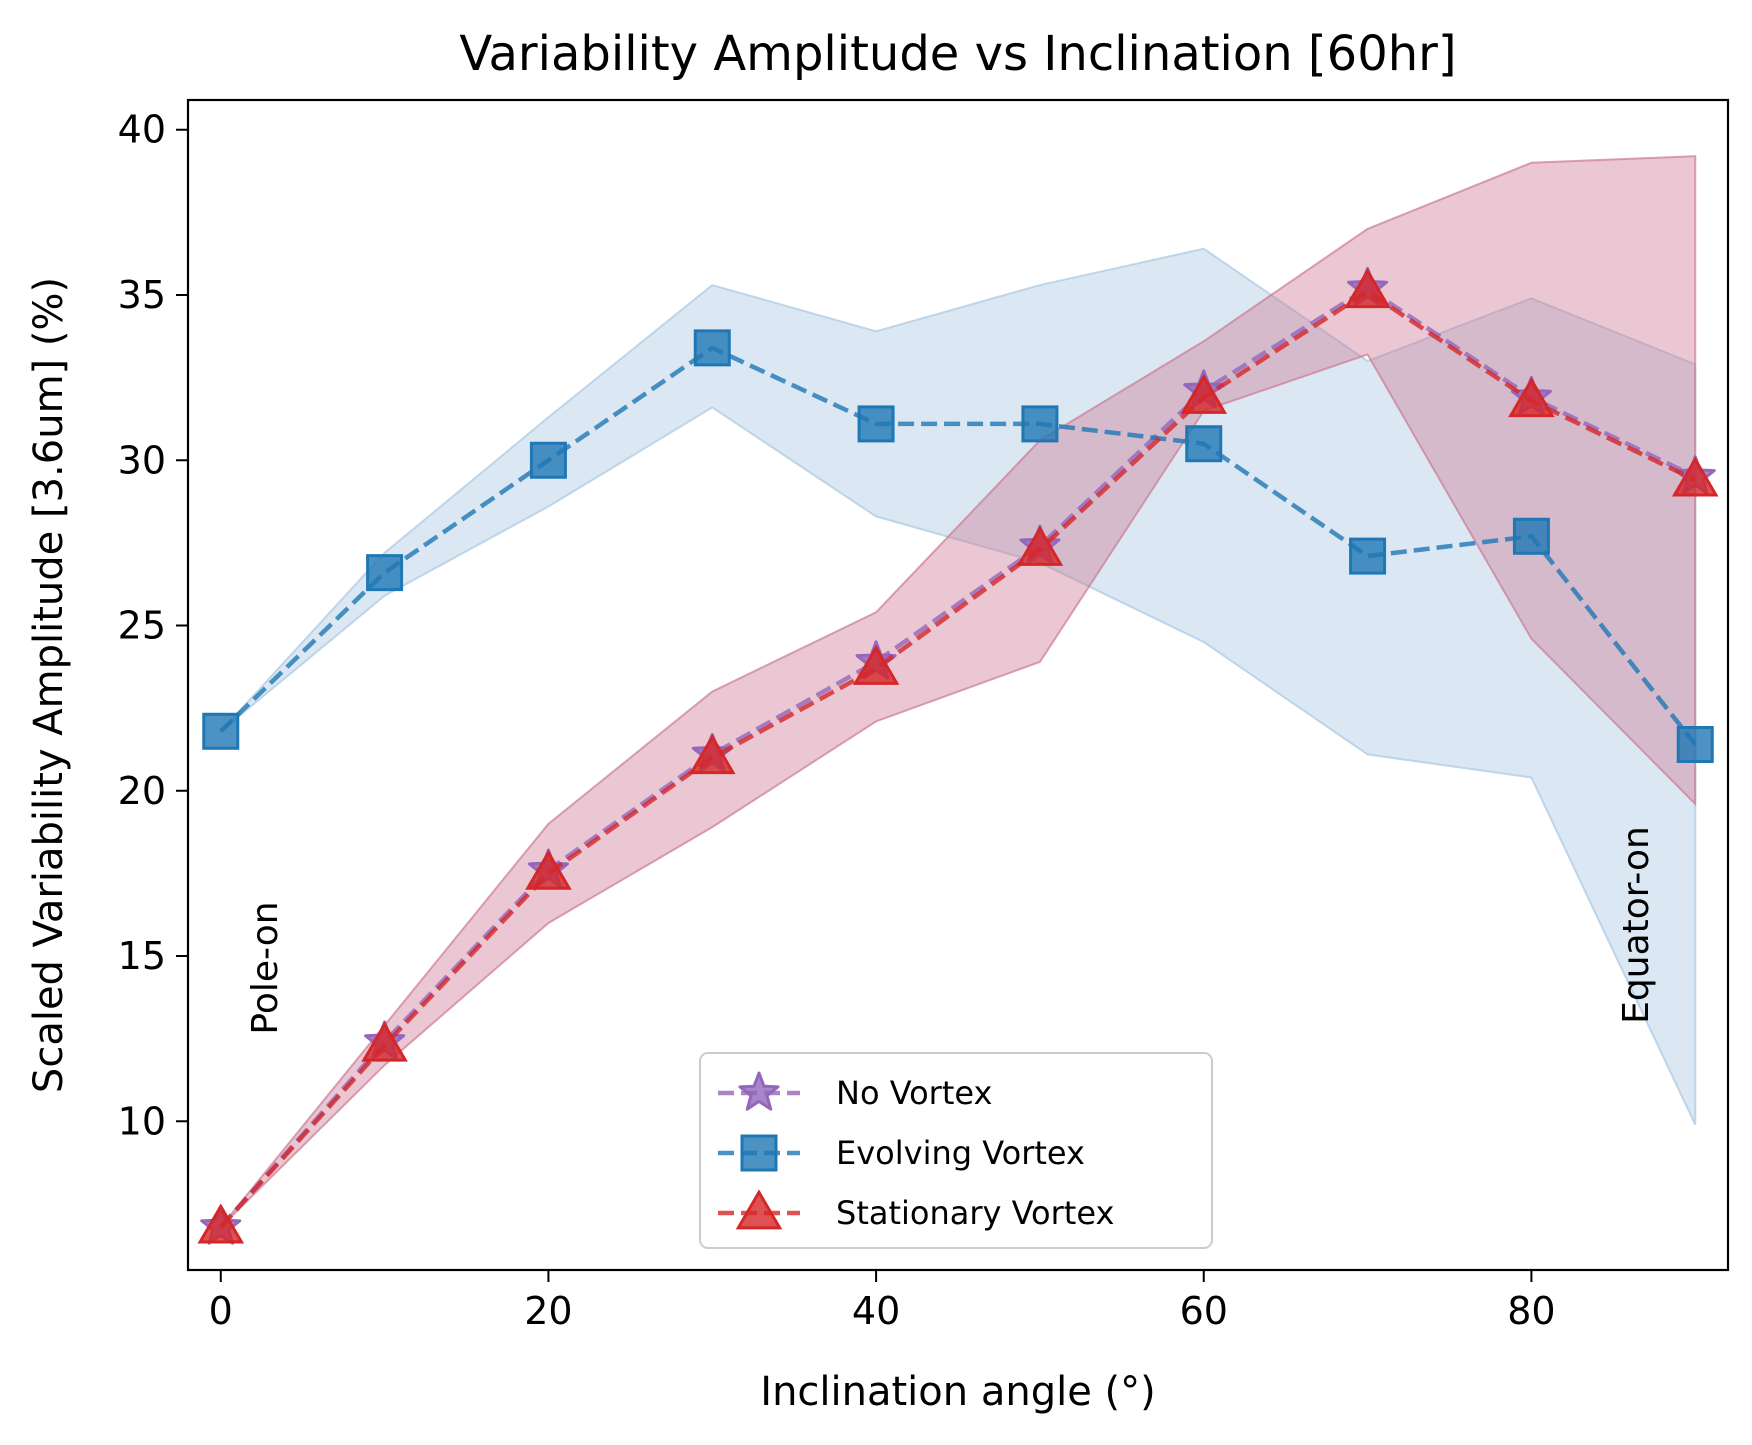  I want to click on y-tick-label: 30, so click(142, 460).